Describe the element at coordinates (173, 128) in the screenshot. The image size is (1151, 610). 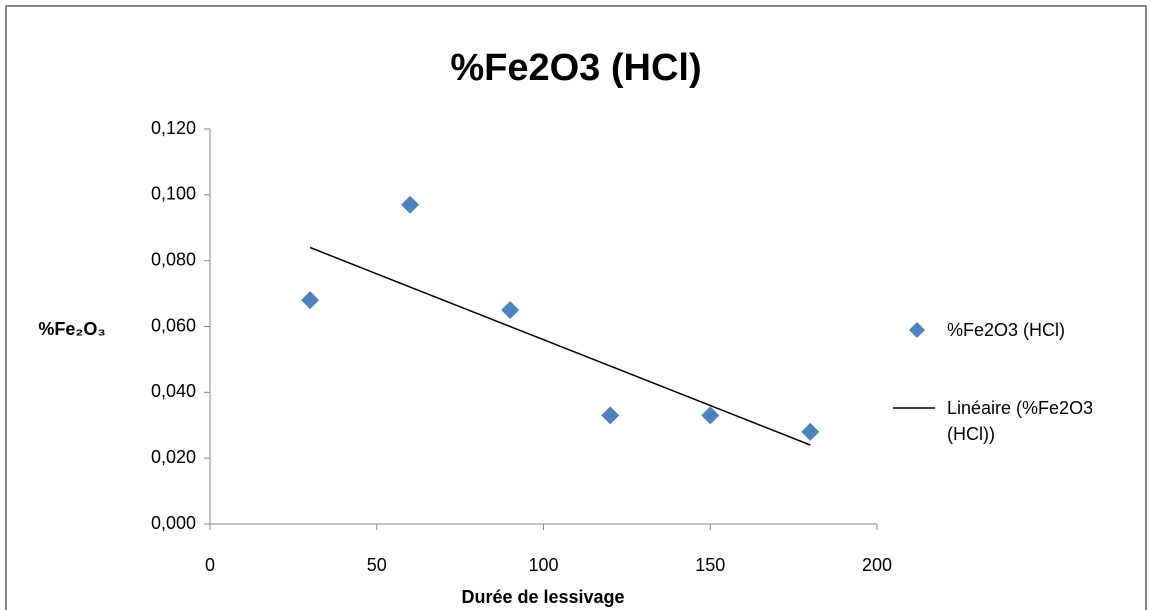
I see `y-tick-label: 0,120` at that location.